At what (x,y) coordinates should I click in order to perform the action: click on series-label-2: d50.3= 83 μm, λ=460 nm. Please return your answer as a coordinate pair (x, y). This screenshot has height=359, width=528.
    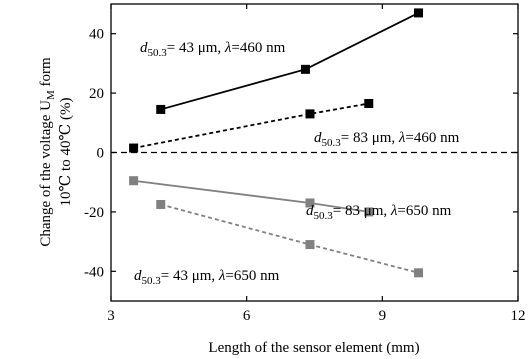
    Looking at the image, I should click on (387, 139).